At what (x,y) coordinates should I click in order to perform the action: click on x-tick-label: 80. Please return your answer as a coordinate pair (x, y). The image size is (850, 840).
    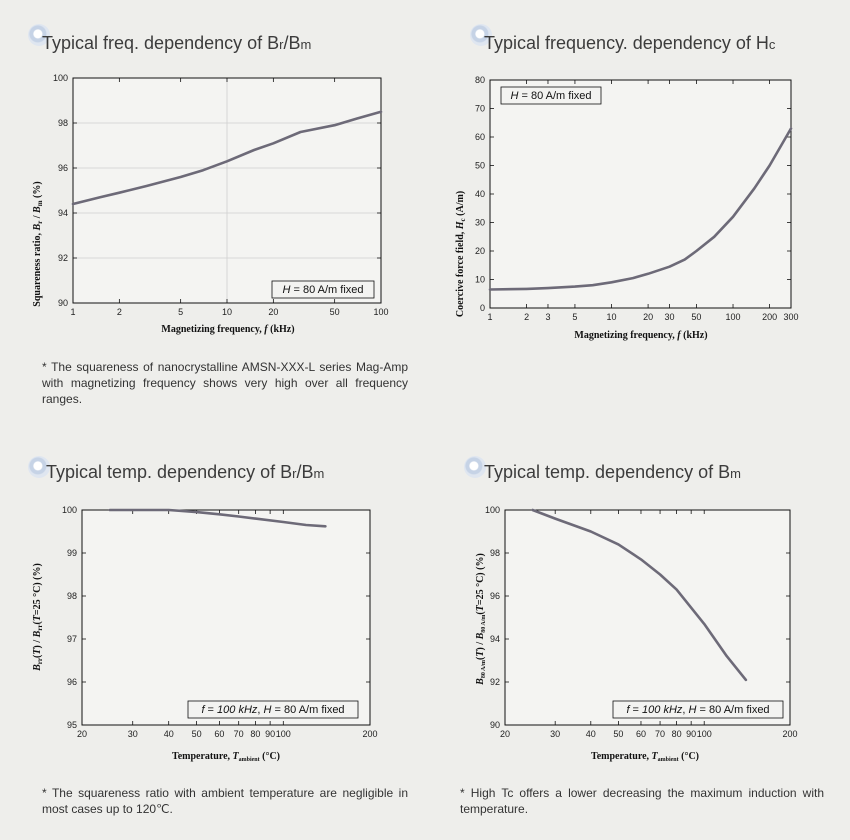
    Looking at the image, I should click on (255, 734).